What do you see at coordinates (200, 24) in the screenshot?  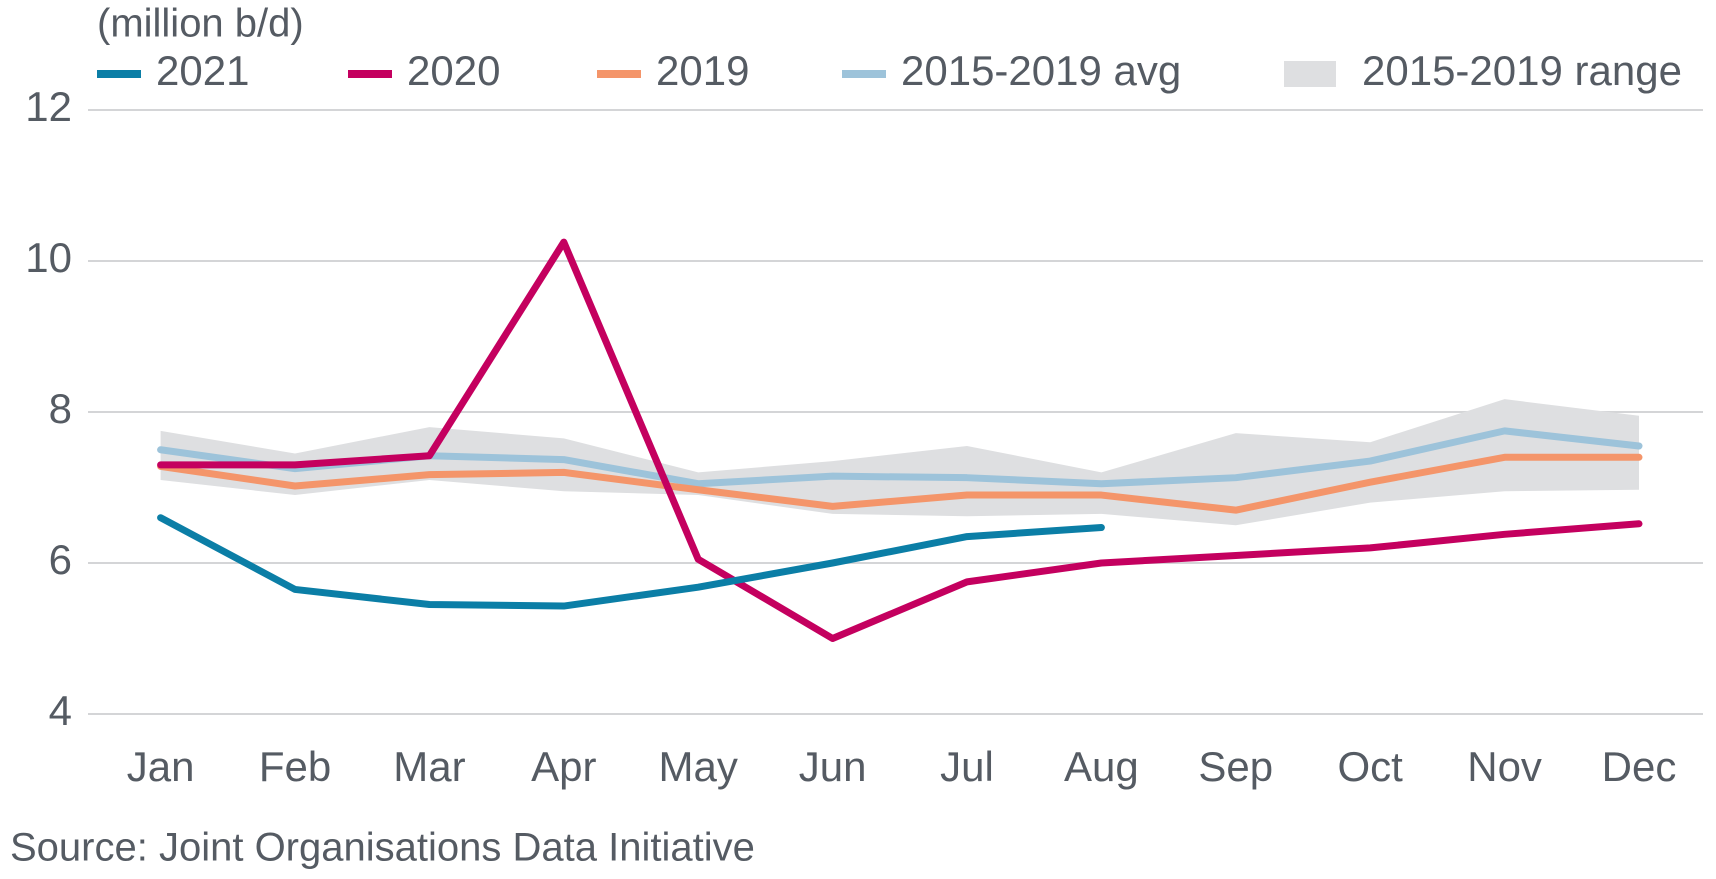 I see `y-axis-label: (million b/d)` at bounding box center [200, 24].